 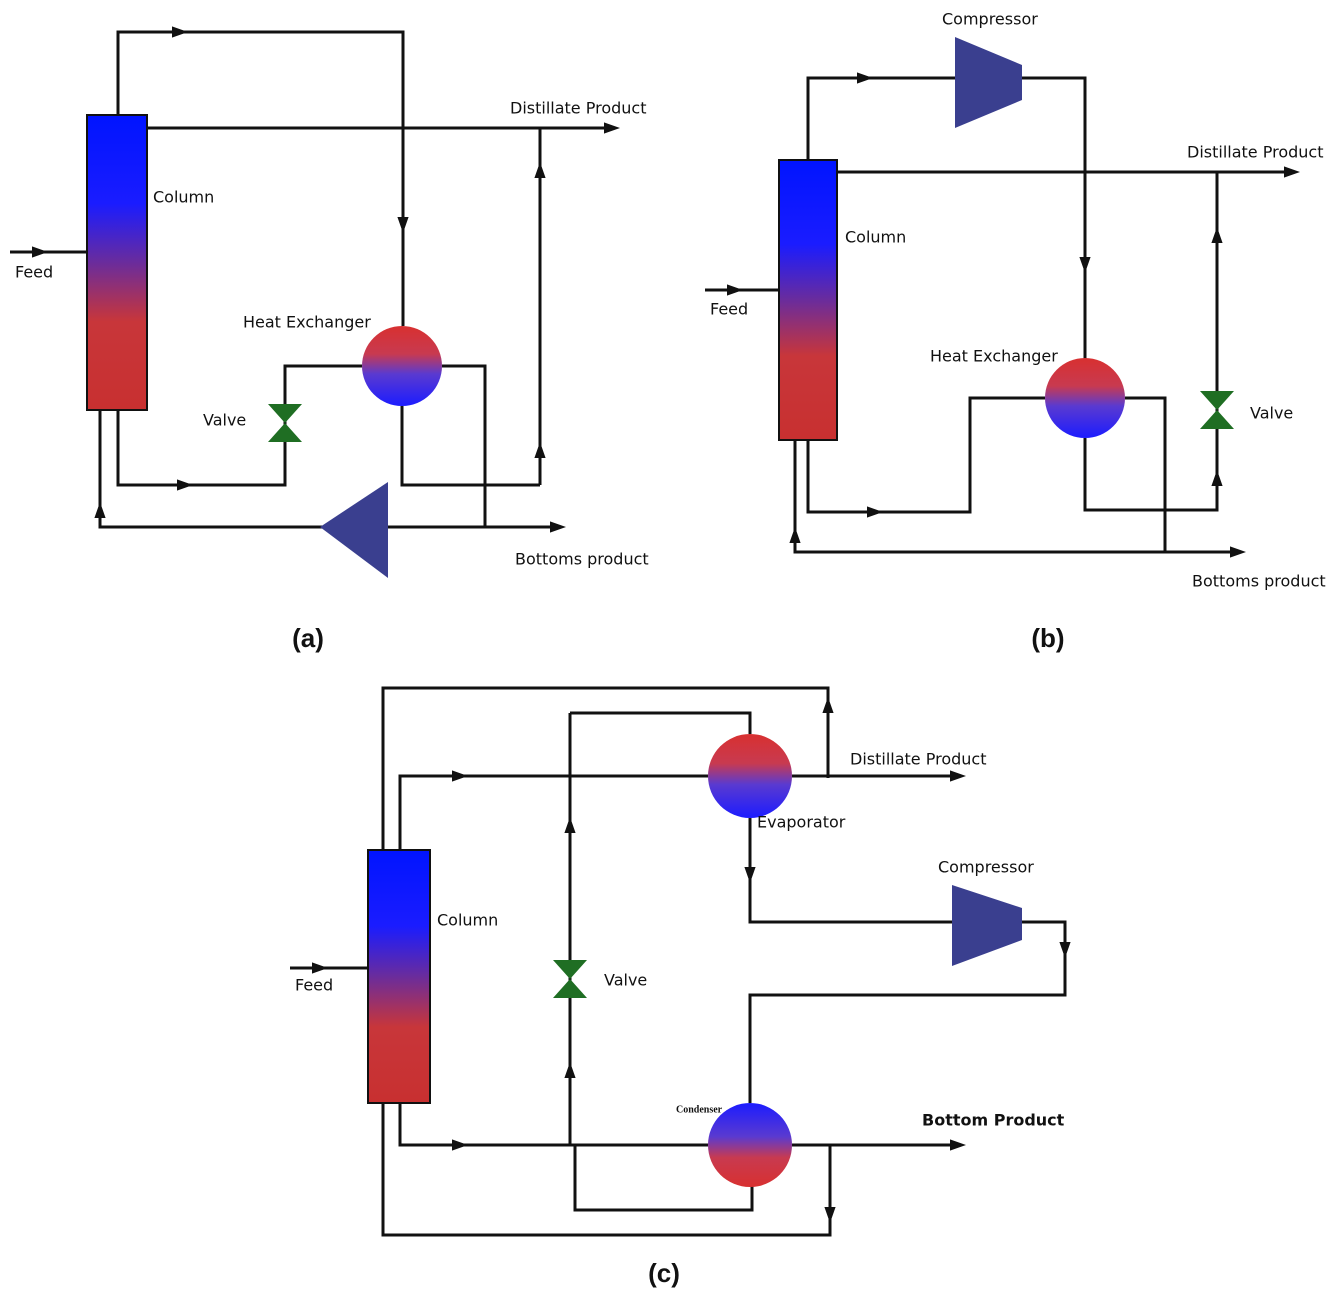 What do you see at coordinates (664, 1273) in the screenshot?
I see `caption: (c)` at bounding box center [664, 1273].